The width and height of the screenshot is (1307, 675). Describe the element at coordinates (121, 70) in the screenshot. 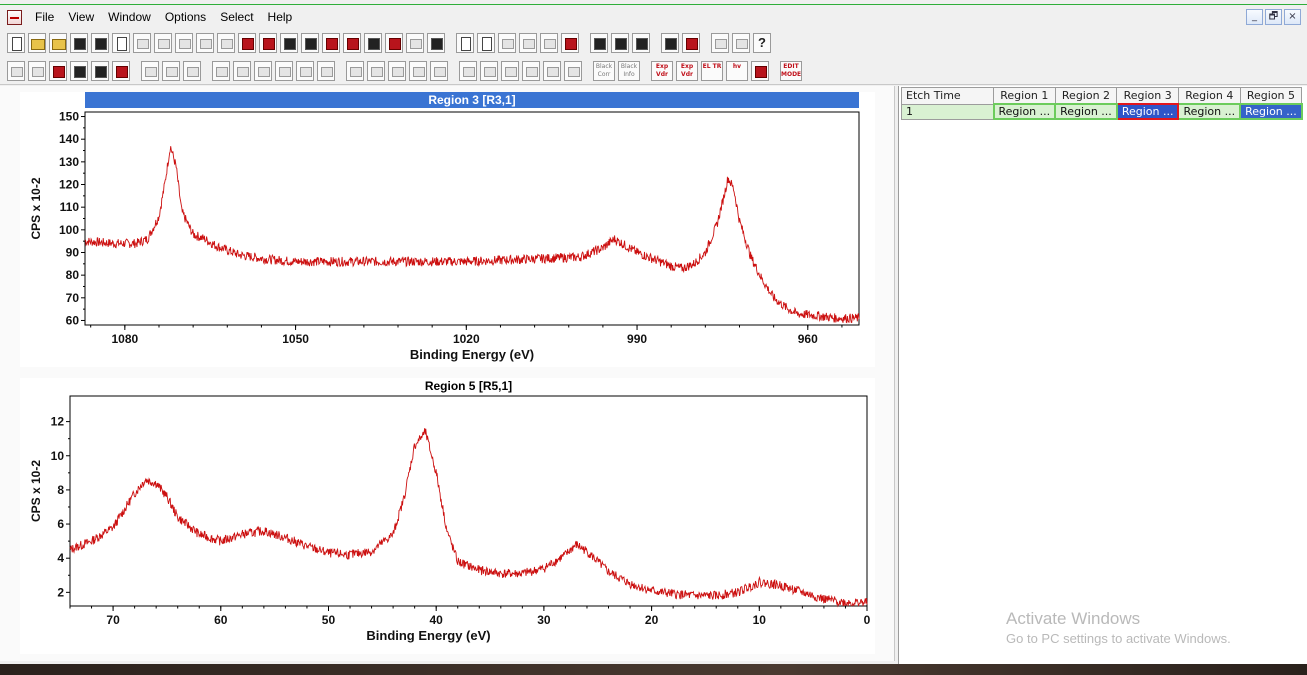

I see `region-delete-icon` at that location.